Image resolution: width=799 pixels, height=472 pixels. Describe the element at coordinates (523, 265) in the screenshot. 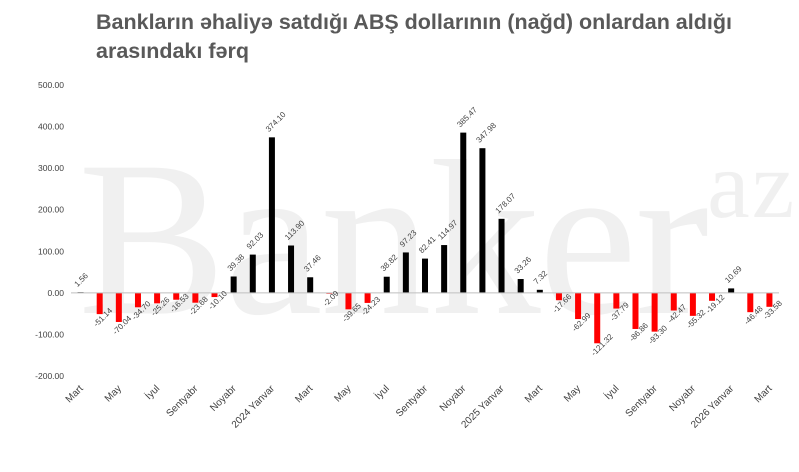

I see `data-label: 33.26` at that location.